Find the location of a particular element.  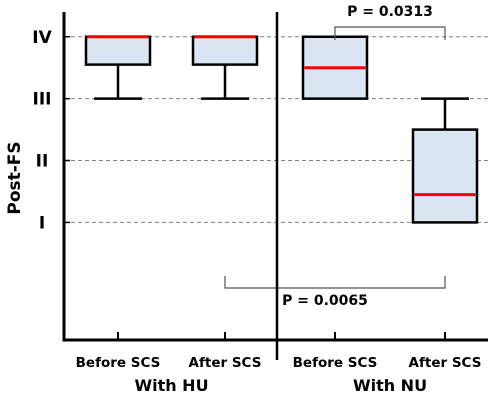

y-tick-label: IV is located at coordinates (42, 38).